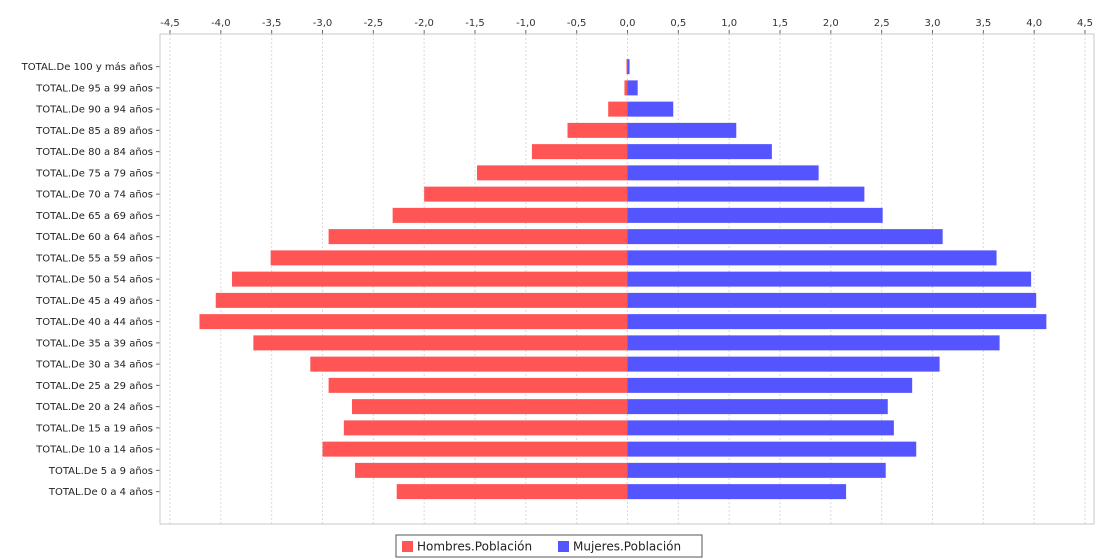  I want to click on x-tick-label: 1,0, so click(729, 23).